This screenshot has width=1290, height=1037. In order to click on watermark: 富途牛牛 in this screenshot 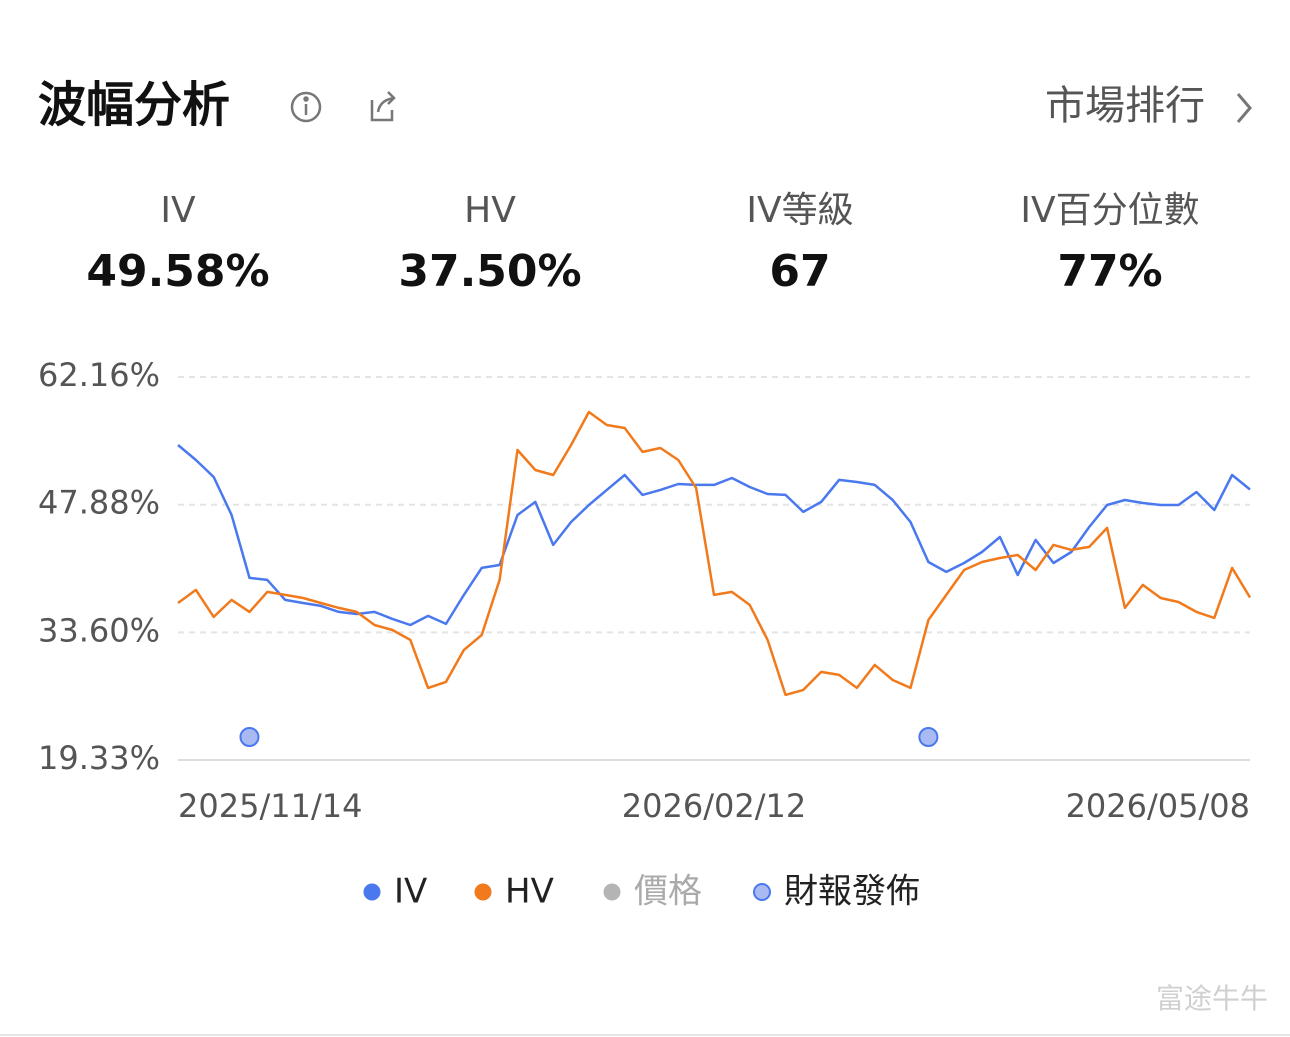, I will do `click(1212, 998)`.